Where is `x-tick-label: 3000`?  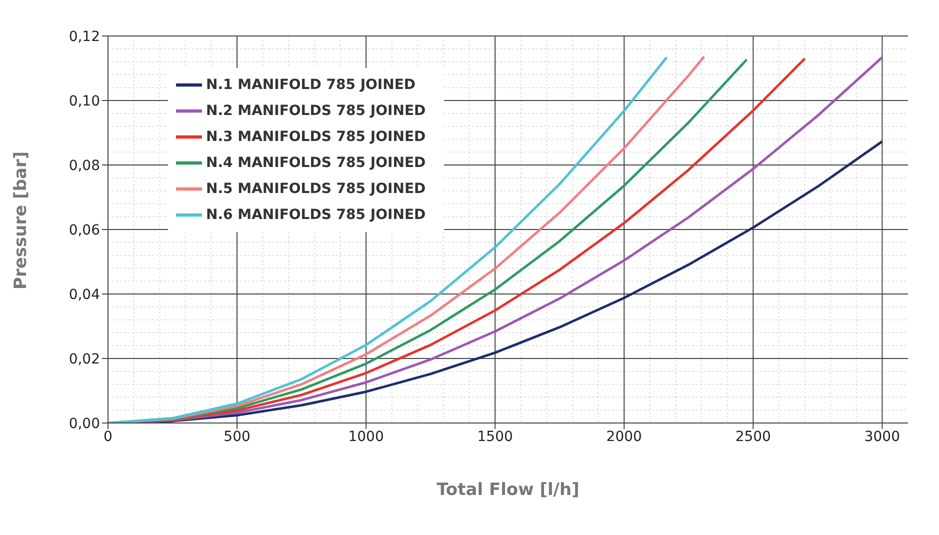 x-tick-label: 3000 is located at coordinates (882, 436).